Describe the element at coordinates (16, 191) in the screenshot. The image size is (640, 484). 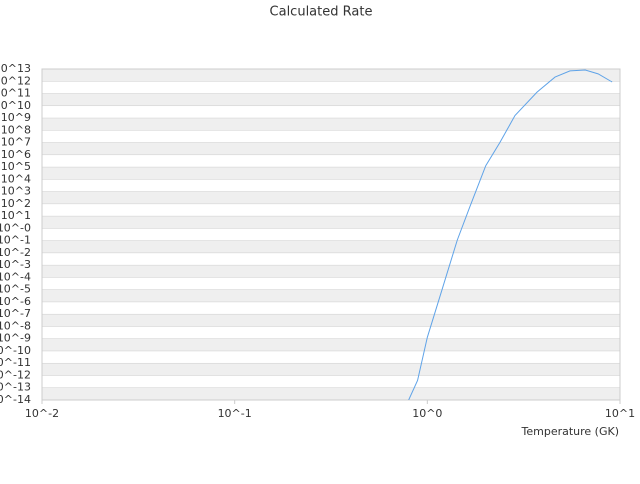
I see `y-tick-label: 10^3` at that location.